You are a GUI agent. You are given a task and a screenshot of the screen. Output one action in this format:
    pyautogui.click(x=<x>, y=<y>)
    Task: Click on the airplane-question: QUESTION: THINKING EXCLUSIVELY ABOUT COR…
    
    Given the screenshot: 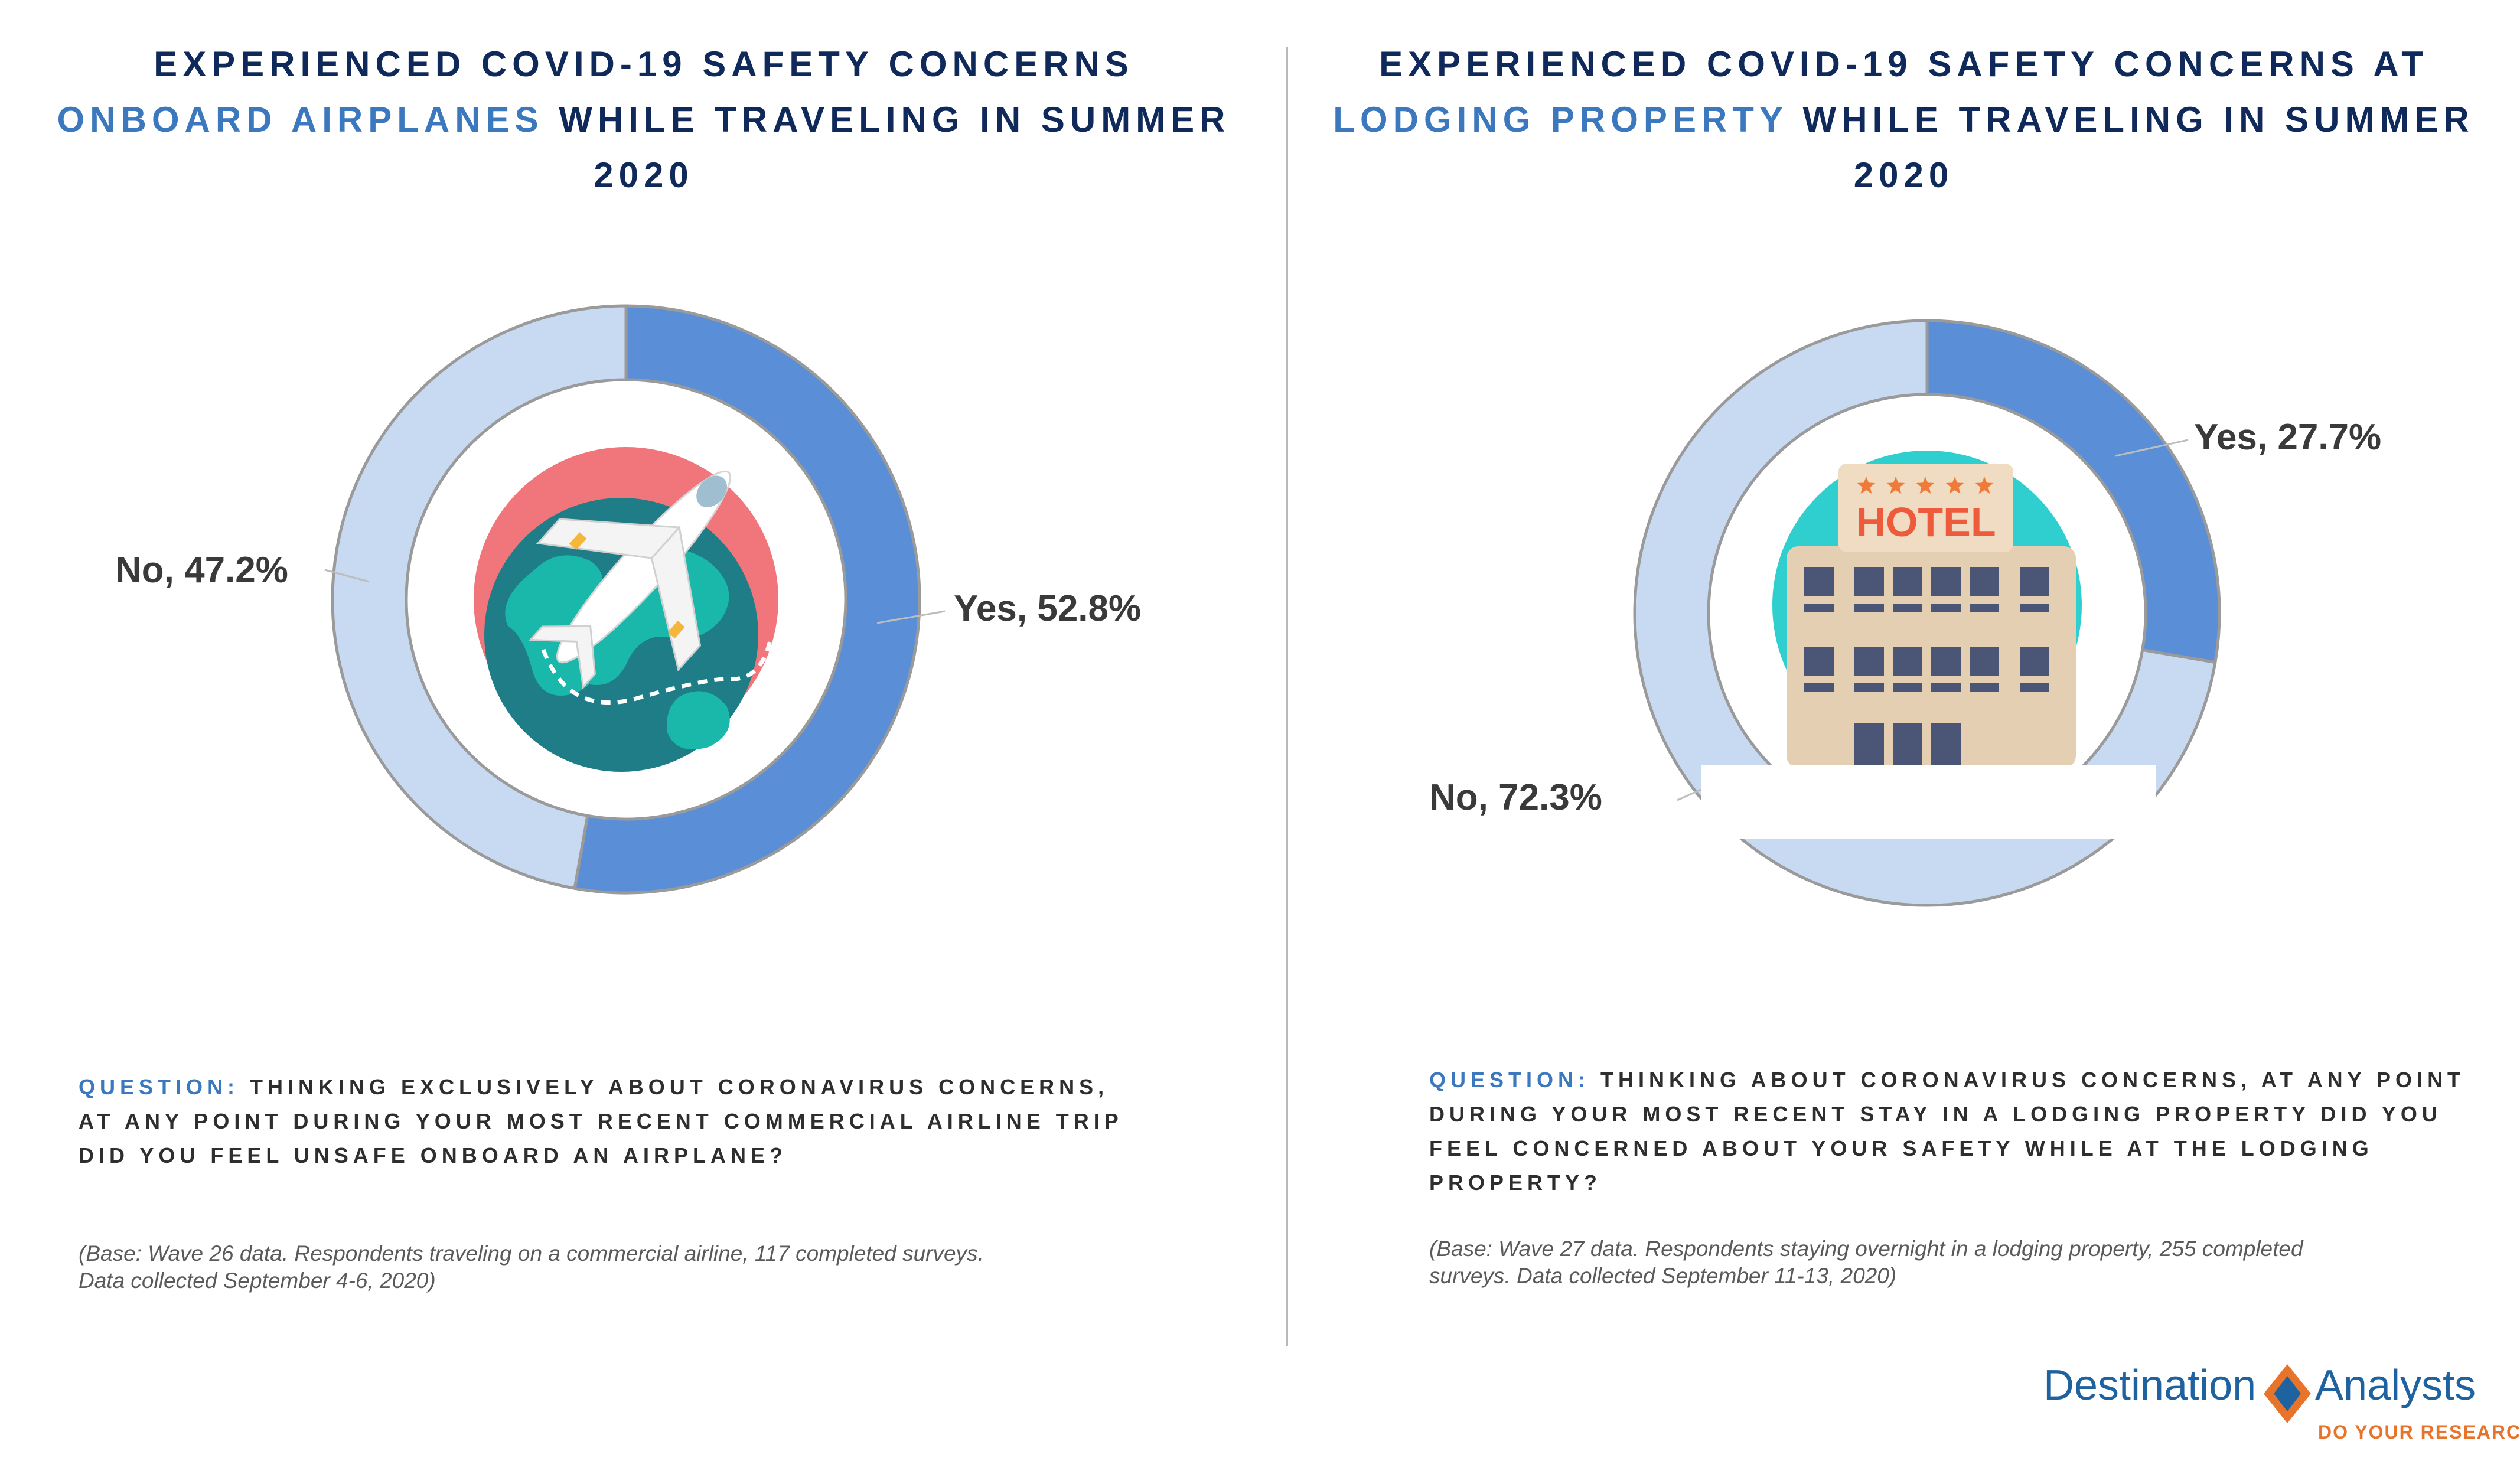 What is the action you would take?
    pyautogui.click(x=604, y=1121)
    